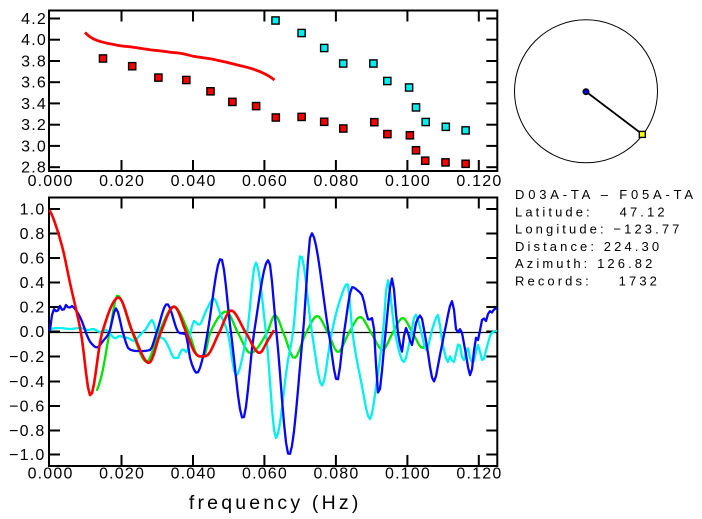 Image resolution: width=702 pixels, height=519 pixels. What do you see at coordinates (34, 125) in the screenshot?
I see `svg-text: 3.2` at bounding box center [34, 125].